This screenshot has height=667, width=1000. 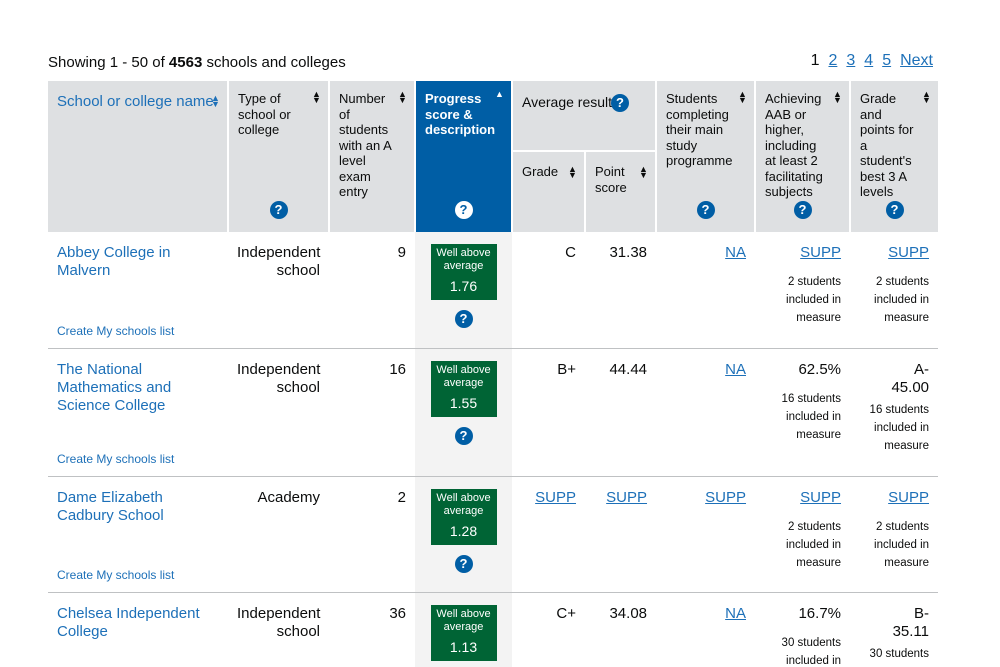 What do you see at coordinates (463, 632) in the screenshot?
I see `progress-badge: Well above average 1.13` at bounding box center [463, 632].